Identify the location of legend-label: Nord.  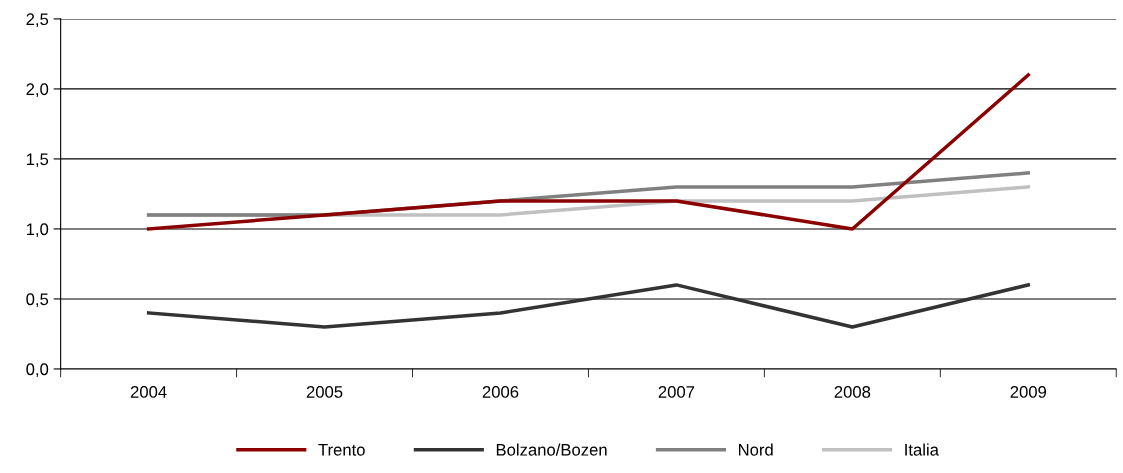
(755, 449).